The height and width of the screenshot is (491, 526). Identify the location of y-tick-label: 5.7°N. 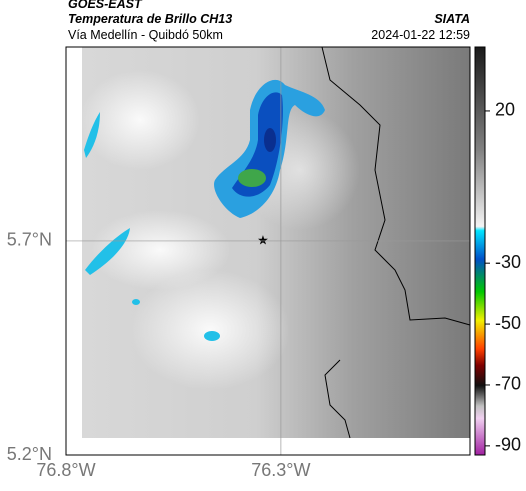
(29, 240).